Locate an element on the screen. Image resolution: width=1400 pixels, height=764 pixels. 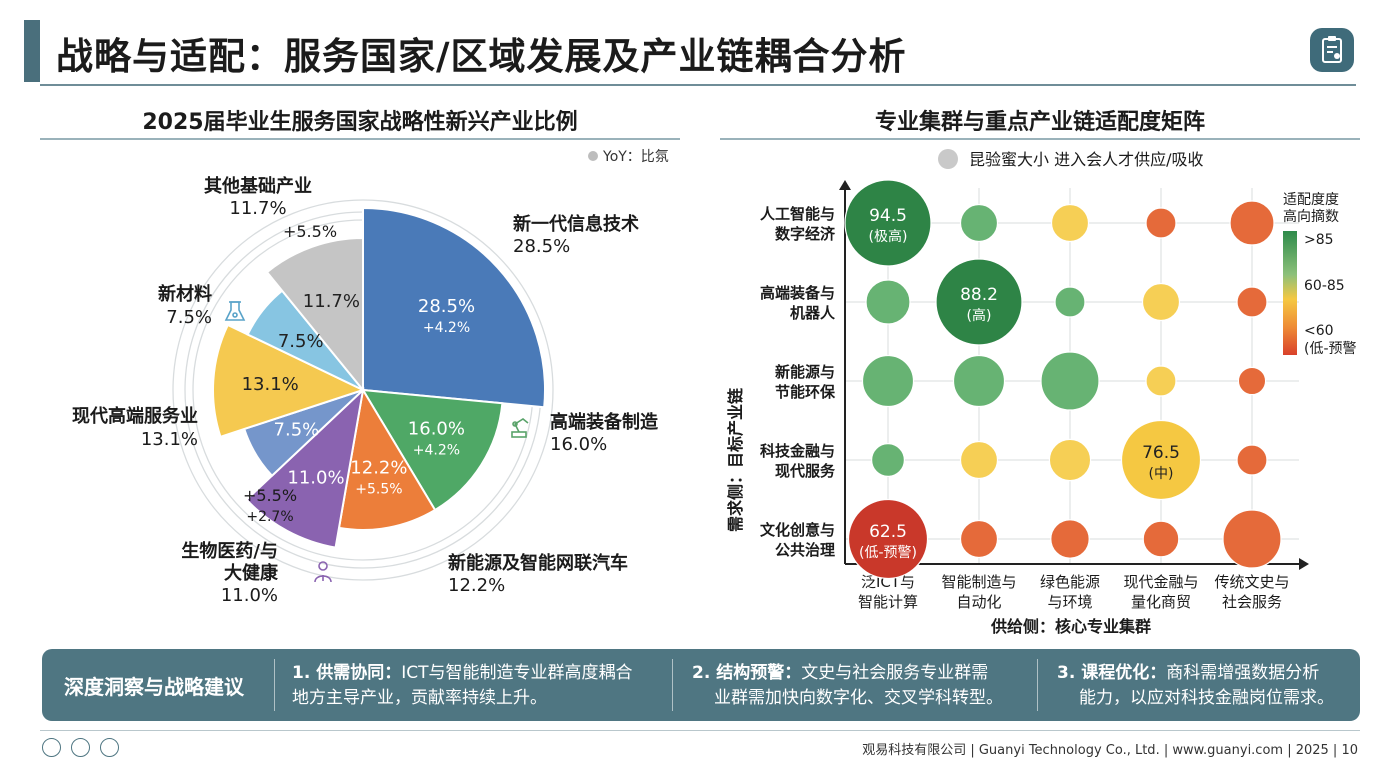
page-title: 战略与适配：服务国家/区域发展及产业链耦合分析 is located at coordinates (481, 56).